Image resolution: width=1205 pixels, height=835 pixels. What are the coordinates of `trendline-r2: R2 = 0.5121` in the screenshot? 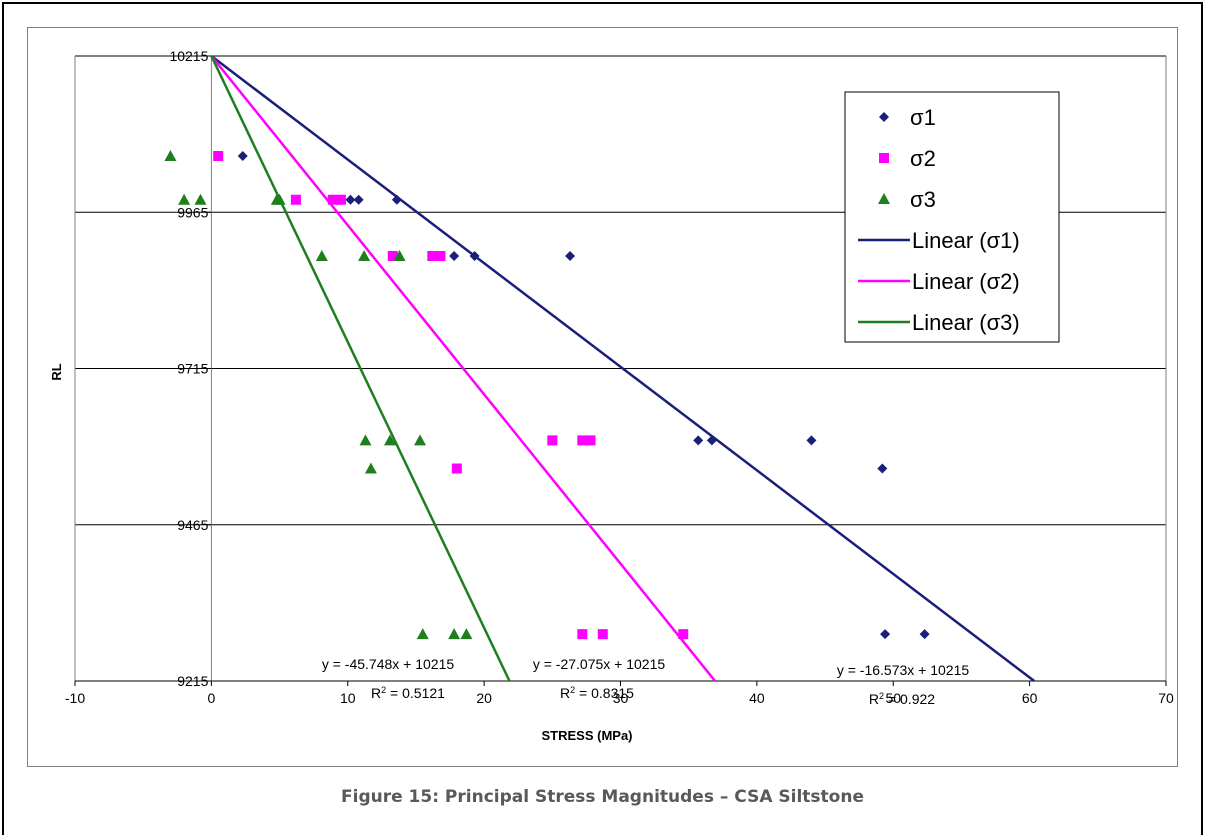 It's located at (408, 693).